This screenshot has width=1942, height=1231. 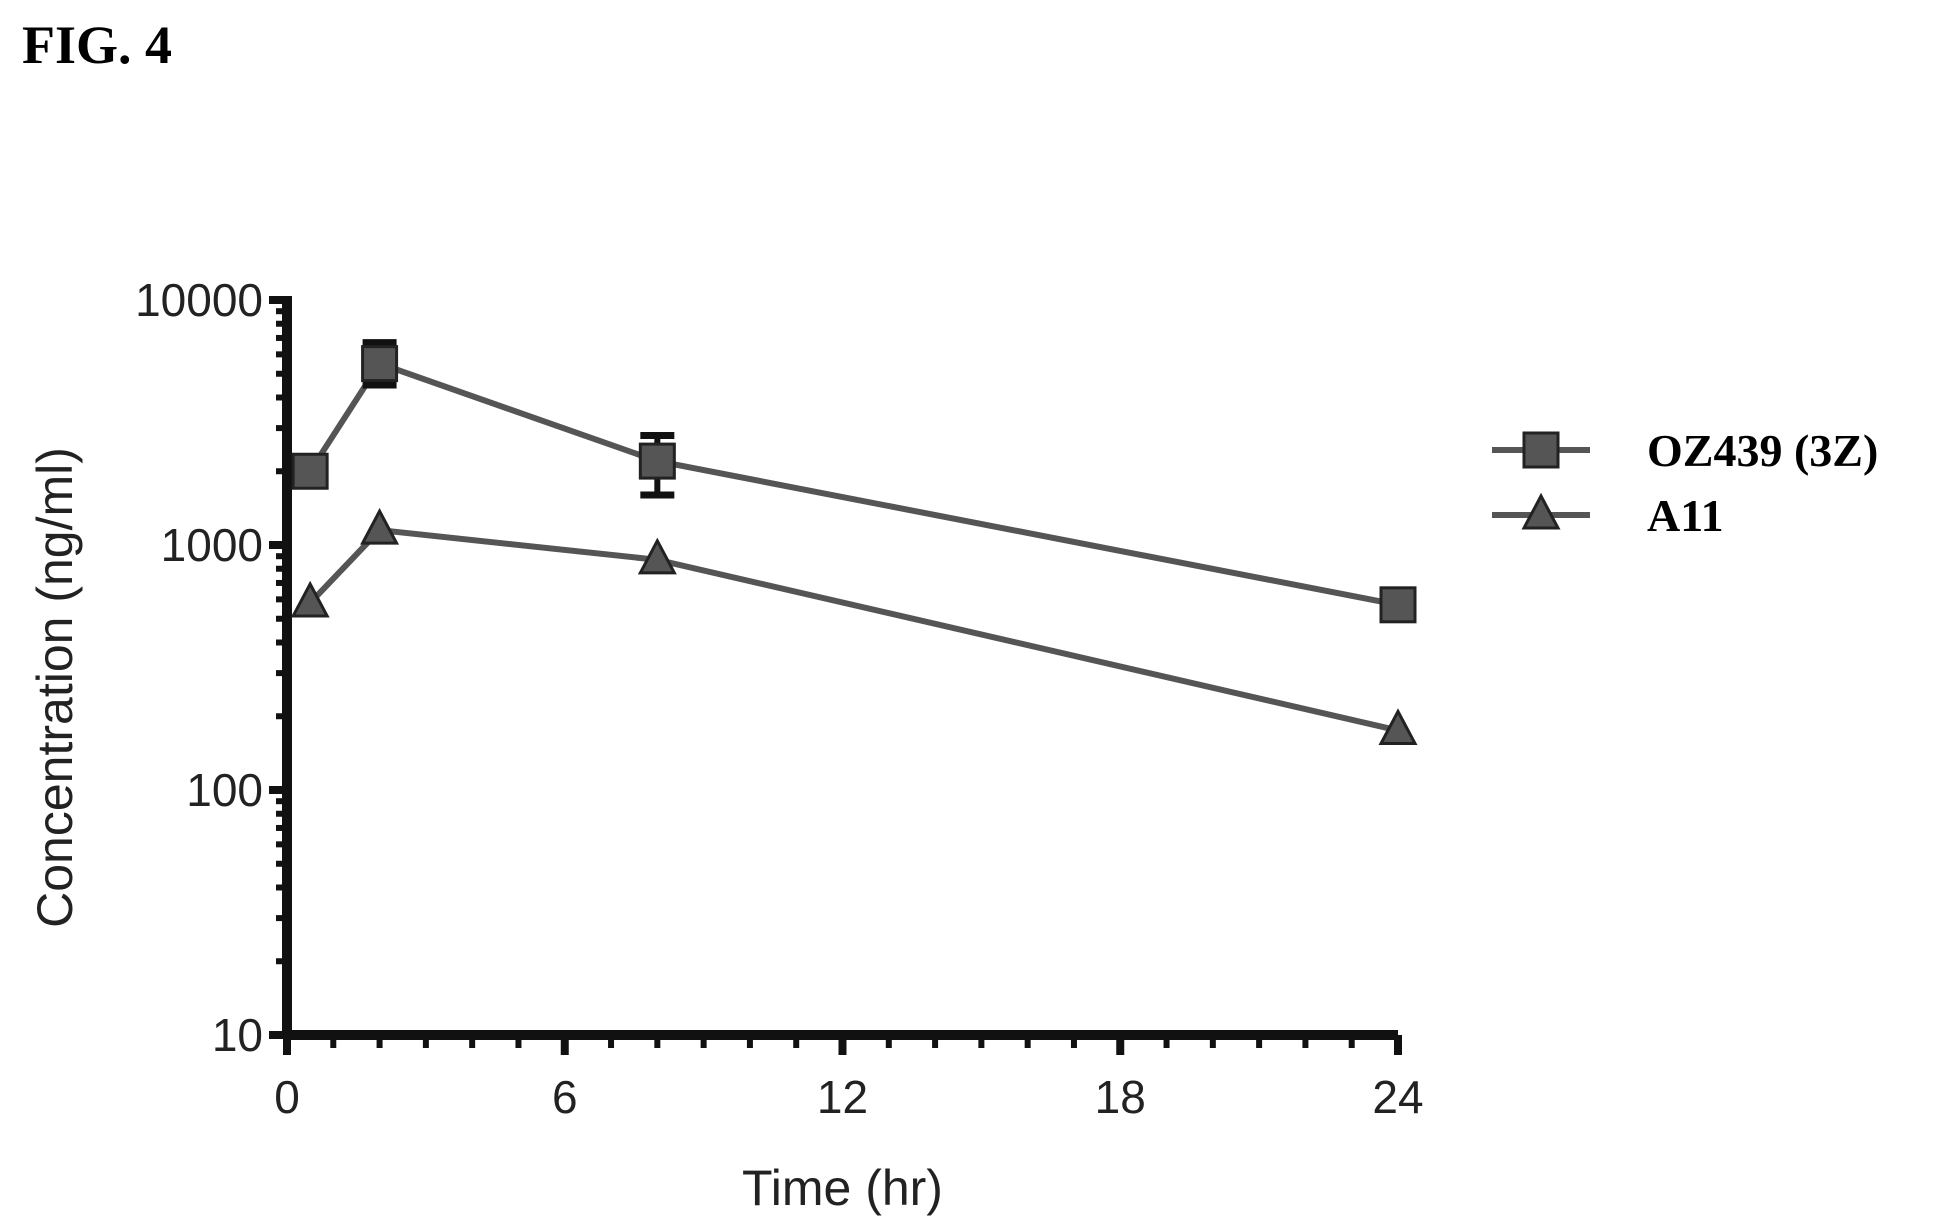 I want to click on x-tick-label: 18, so click(x=1120, y=1097).